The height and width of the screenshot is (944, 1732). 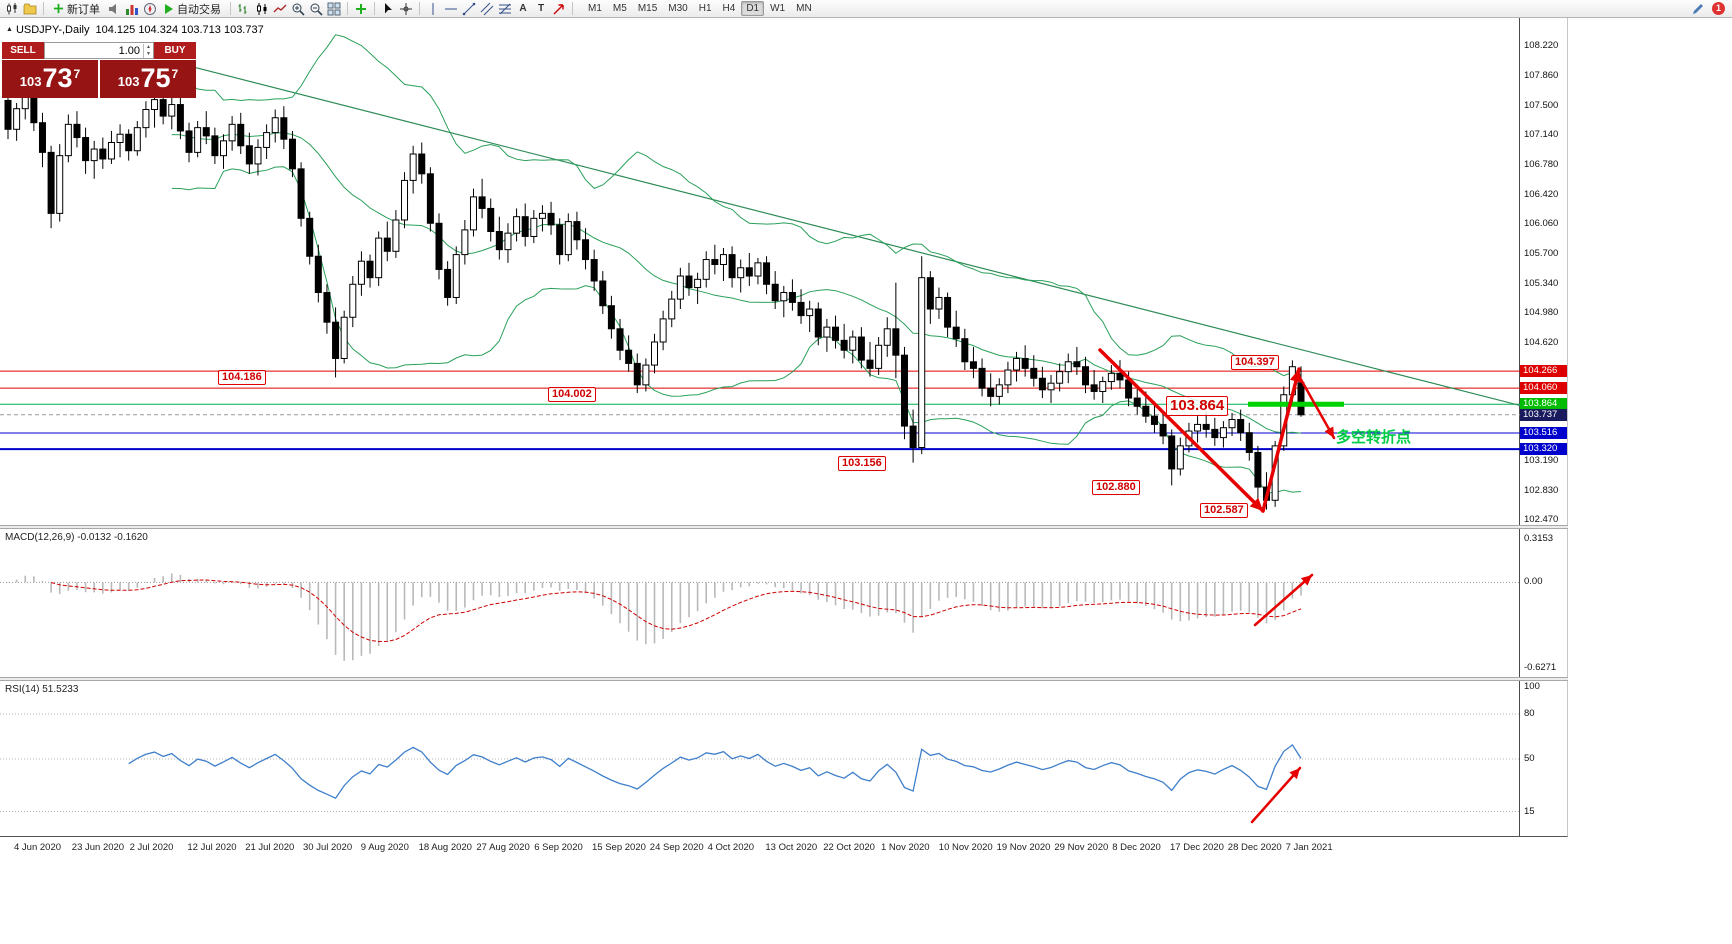 I want to click on price-tick: 105.340, so click(x=1541, y=283).